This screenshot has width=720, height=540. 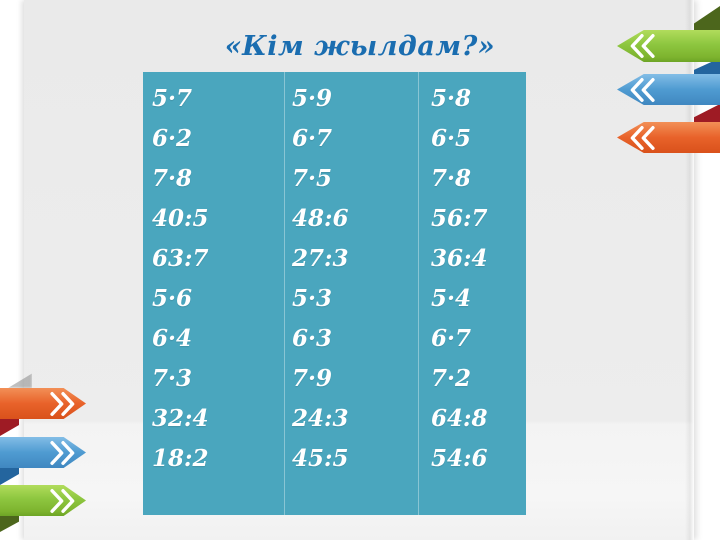 I want to click on table-cell: 7·3, so click(x=172, y=378).